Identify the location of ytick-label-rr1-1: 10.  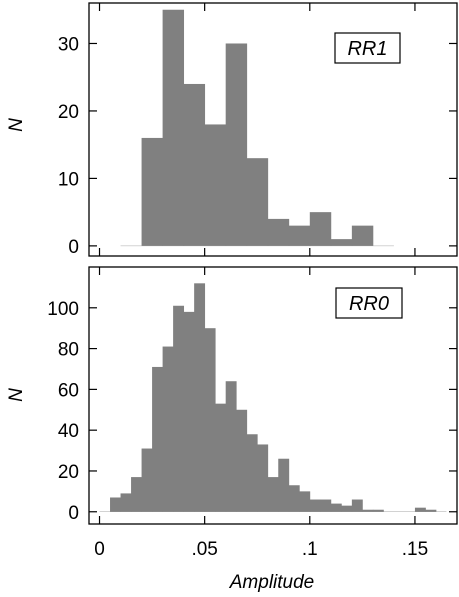
(68, 179).